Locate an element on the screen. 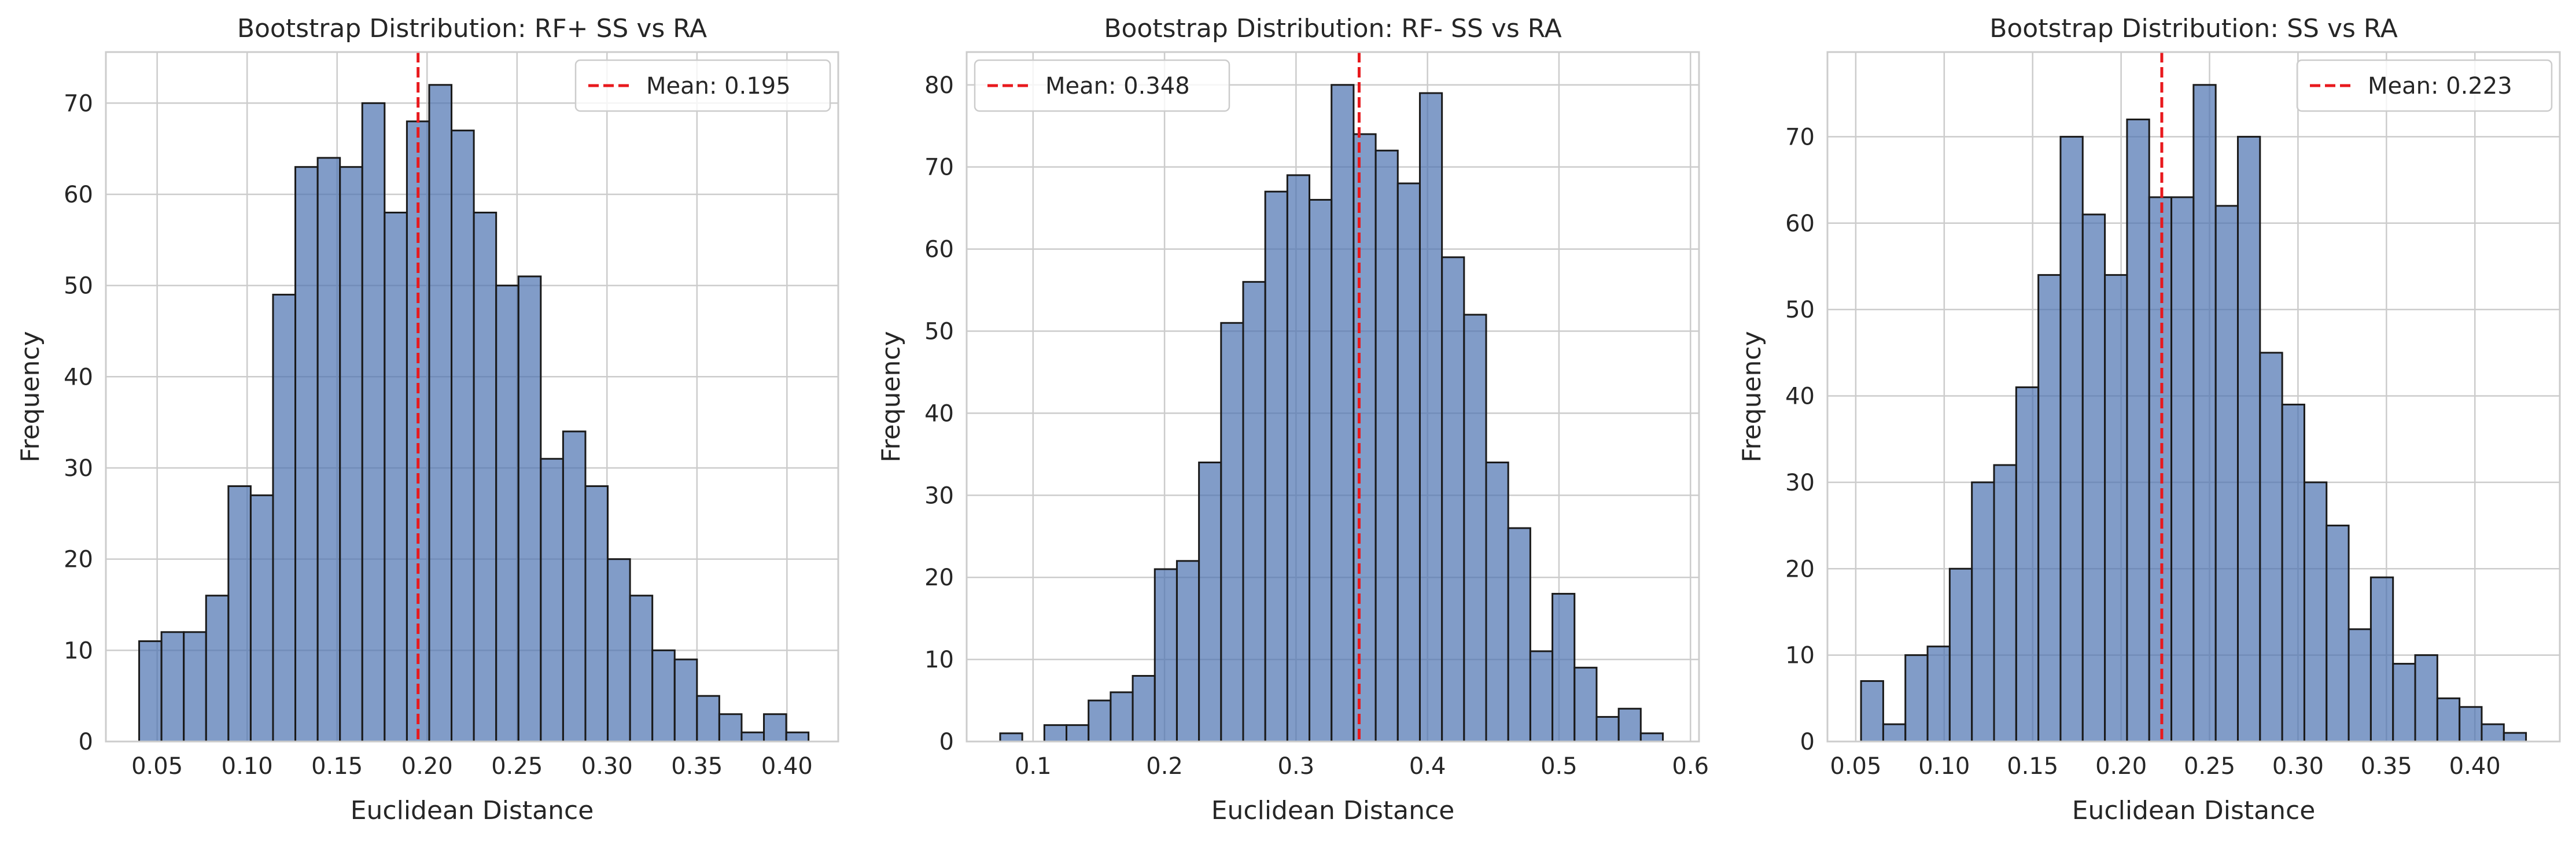 This screenshot has width=2576, height=841. x-tick-label: 0.1 is located at coordinates (1033, 766).